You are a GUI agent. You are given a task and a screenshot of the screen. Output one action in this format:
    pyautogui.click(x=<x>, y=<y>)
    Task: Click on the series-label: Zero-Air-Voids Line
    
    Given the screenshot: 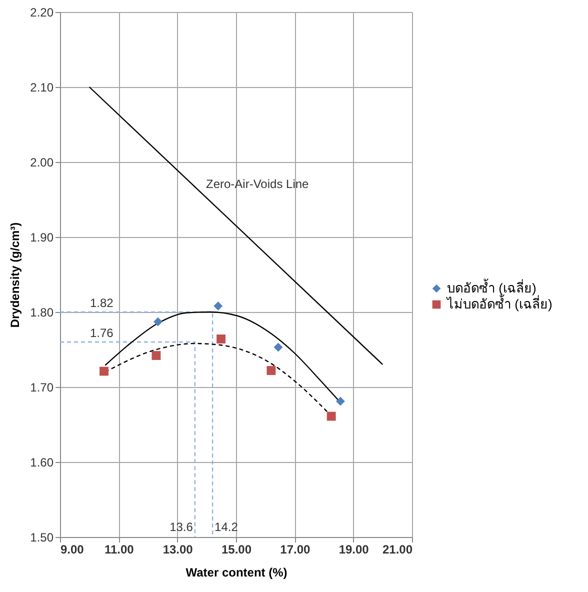 What is the action you would take?
    pyautogui.click(x=258, y=183)
    